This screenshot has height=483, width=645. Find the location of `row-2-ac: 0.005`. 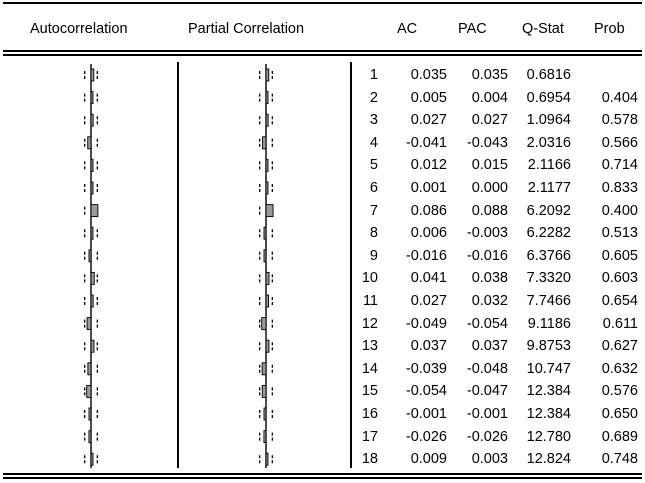

row-2-ac: 0.005 is located at coordinates (428, 97).